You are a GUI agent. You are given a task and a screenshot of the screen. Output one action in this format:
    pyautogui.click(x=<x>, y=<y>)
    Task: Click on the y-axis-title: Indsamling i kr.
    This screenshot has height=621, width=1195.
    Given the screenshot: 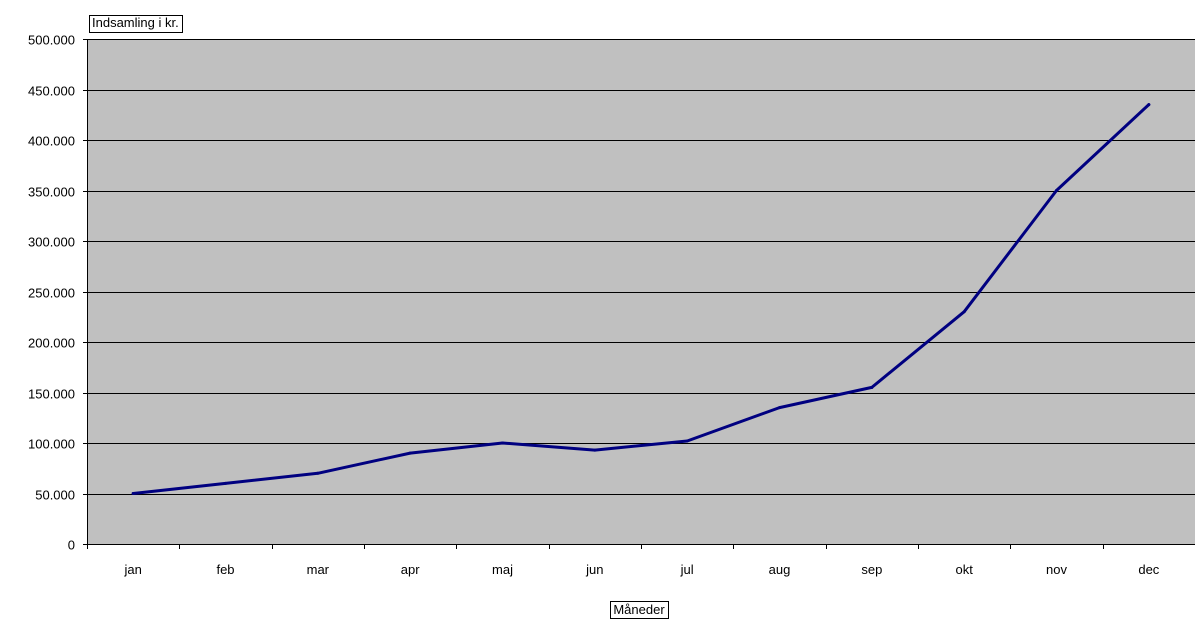 What is the action you would take?
    pyautogui.click(x=135, y=22)
    